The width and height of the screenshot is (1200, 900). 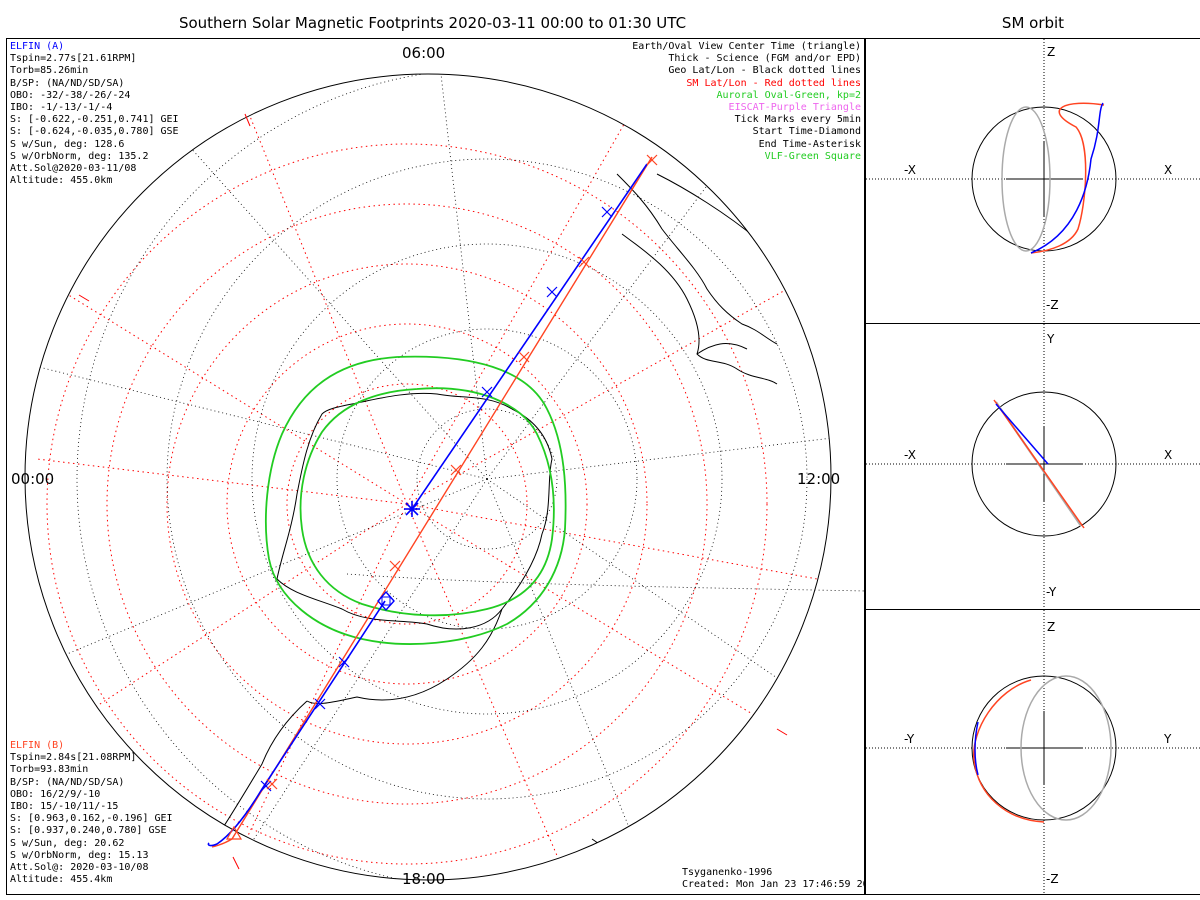 I want to click on elfin-a-line: S w/Sun, deg: 128.6, so click(x=67, y=144).